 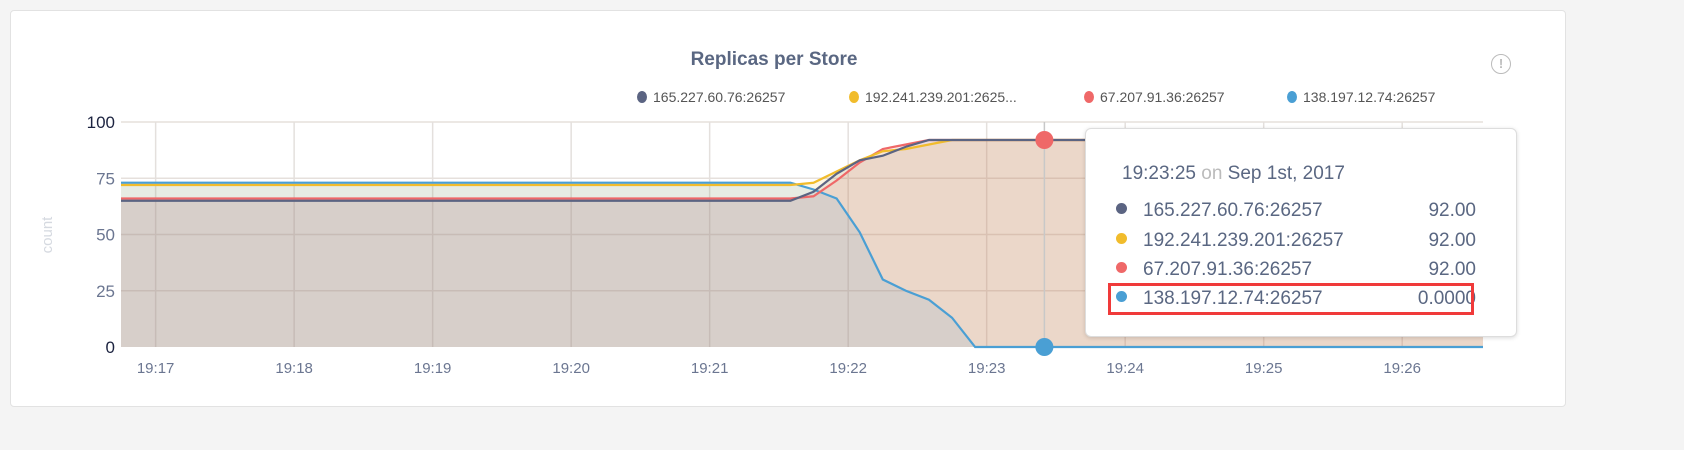 I want to click on tooltip-row: 67.207.91.36:26257 92.00, so click(x=1296, y=270).